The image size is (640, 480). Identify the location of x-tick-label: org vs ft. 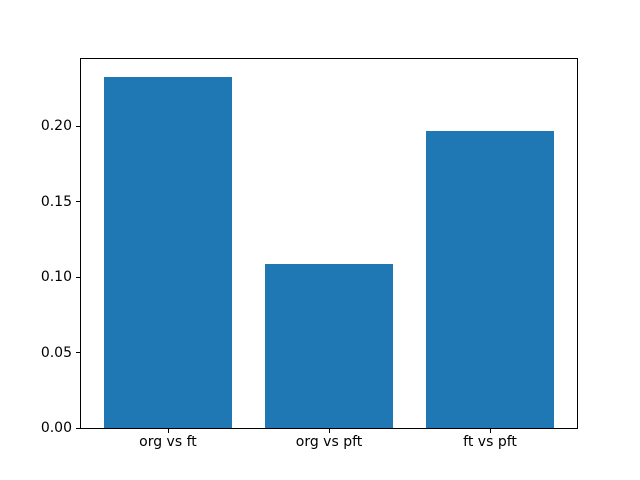
(168, 442).